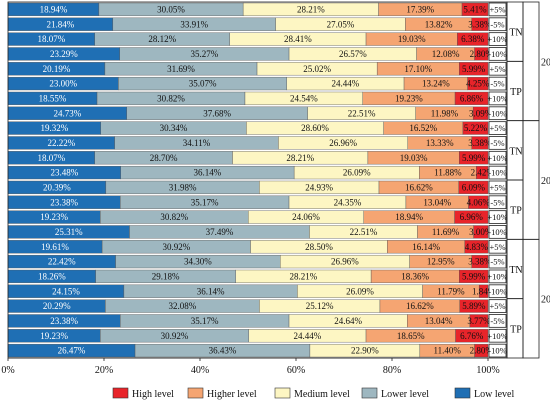  I want to click on bar-data-label: 18.26%, so click(52, 276).